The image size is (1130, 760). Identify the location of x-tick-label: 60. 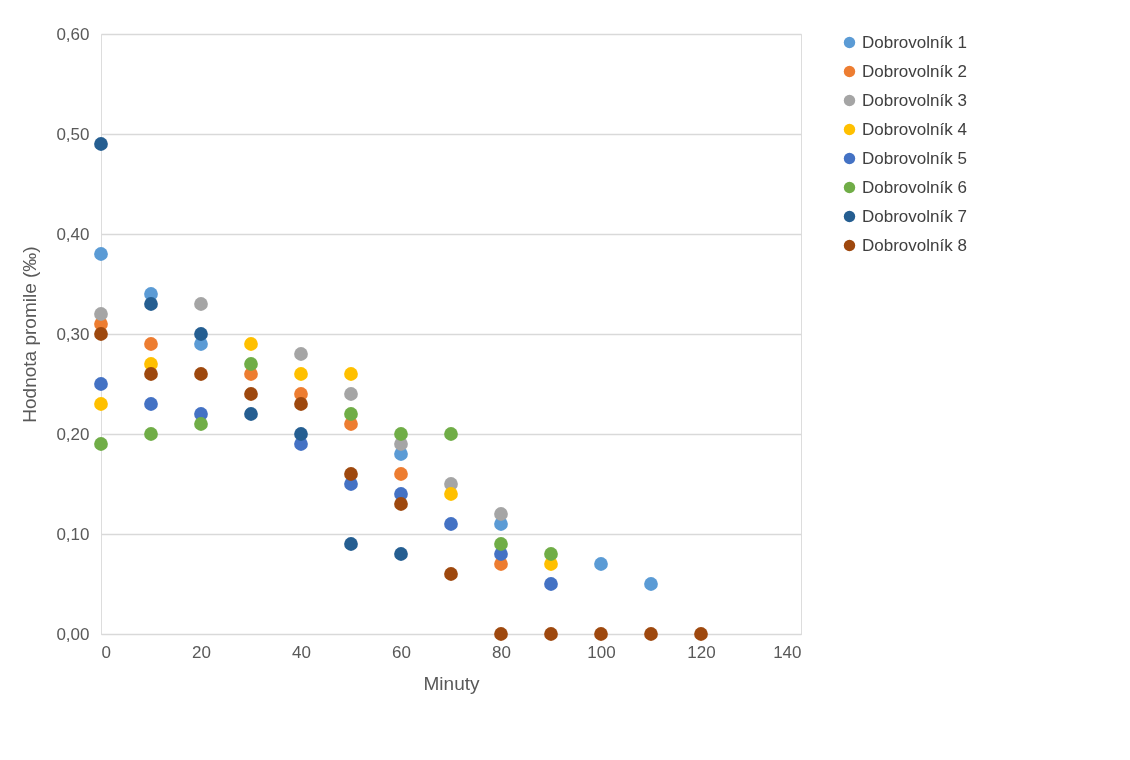
(401, 652).